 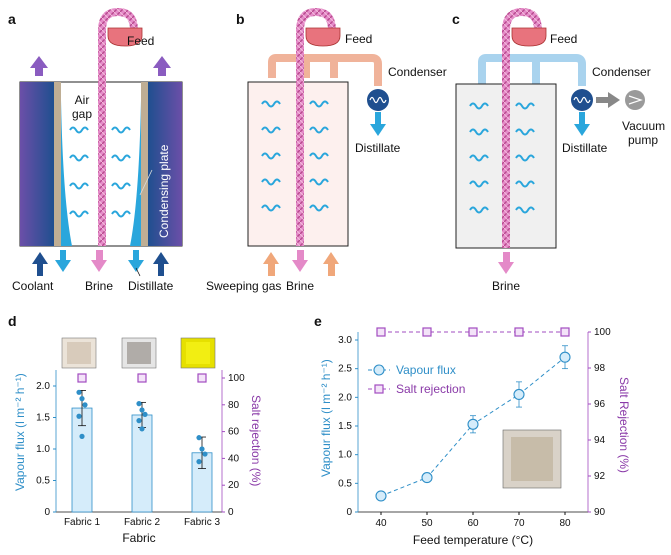 I want to click on y-tick-label-d: 2.0, so click(x=43, y=386).